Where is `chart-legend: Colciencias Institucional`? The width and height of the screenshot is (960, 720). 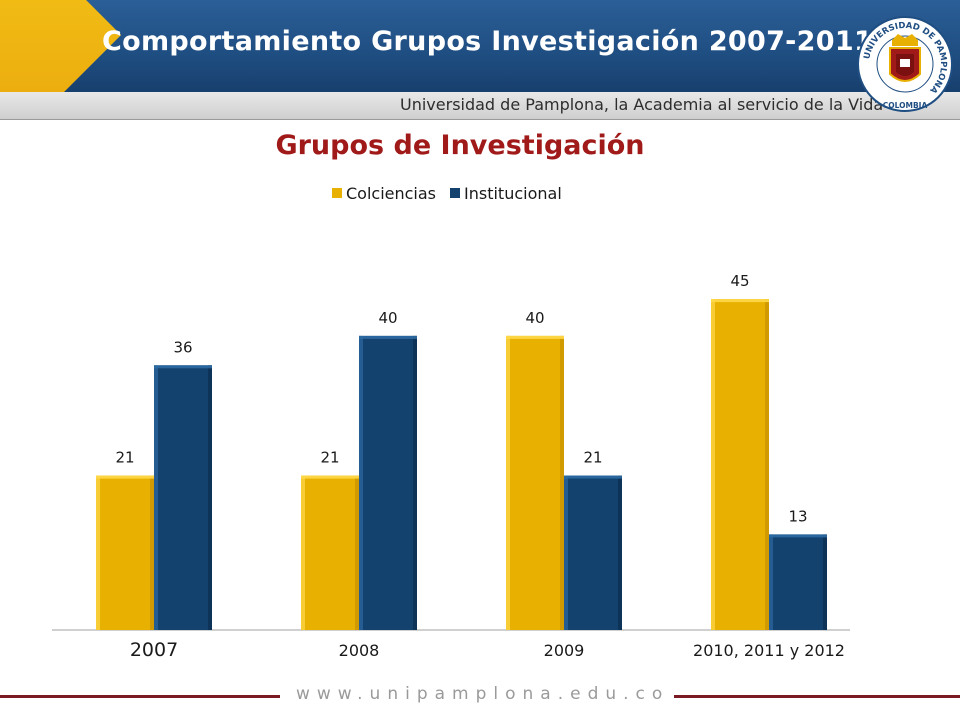 chart-legend: Colciencias Institucional is located at coordinates (454, 193).